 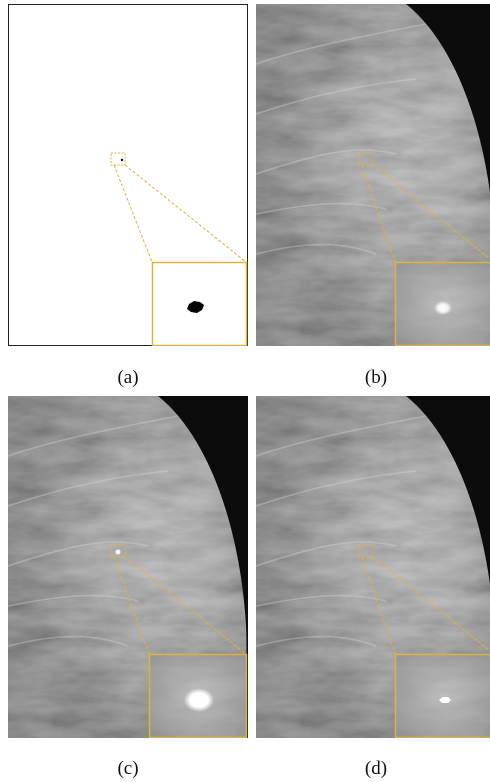 What do you see at coordinates (128, 768) in the screenshot?
I see `caption-c: (c)` at bounding box center [128, 768].